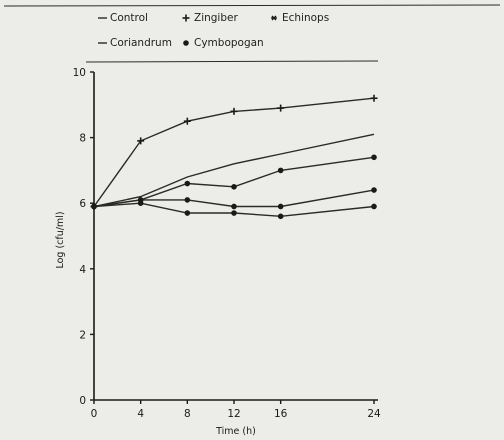 This screenshot has height=440, width=504. Describe the element at coordinates (83, 237) in the screenshot. I see `y-ticks: 0 2 4 6 8 10` at that location.